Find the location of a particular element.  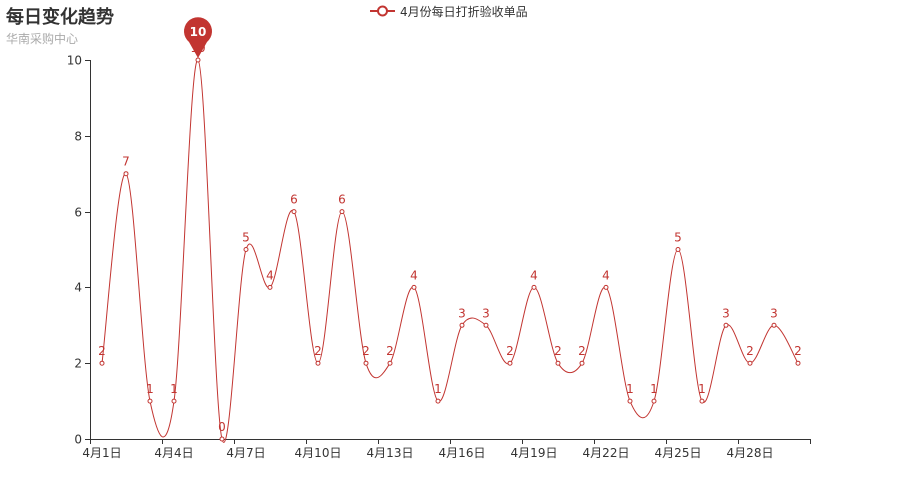

x-tick-label: 4月28日 is located at coordinates (750, 453).